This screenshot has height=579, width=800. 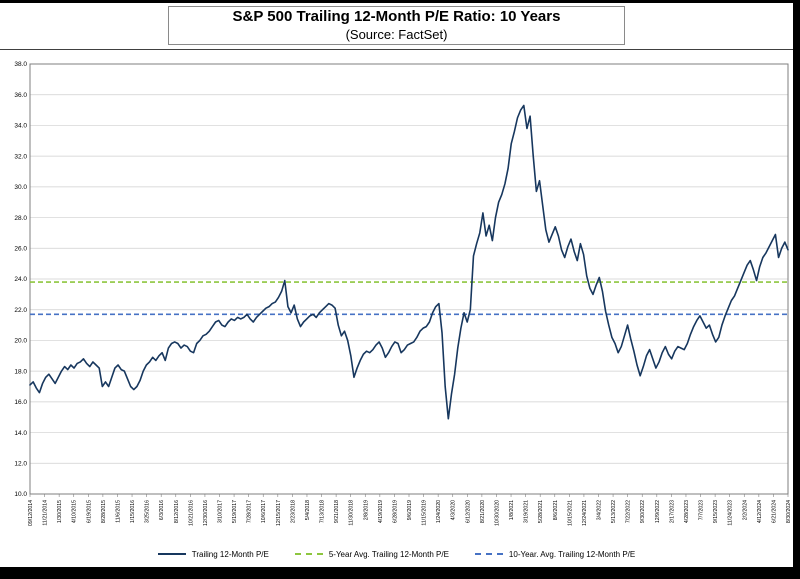 I want to click on y-tick-label: 26.0, so click(x=20, y=248).